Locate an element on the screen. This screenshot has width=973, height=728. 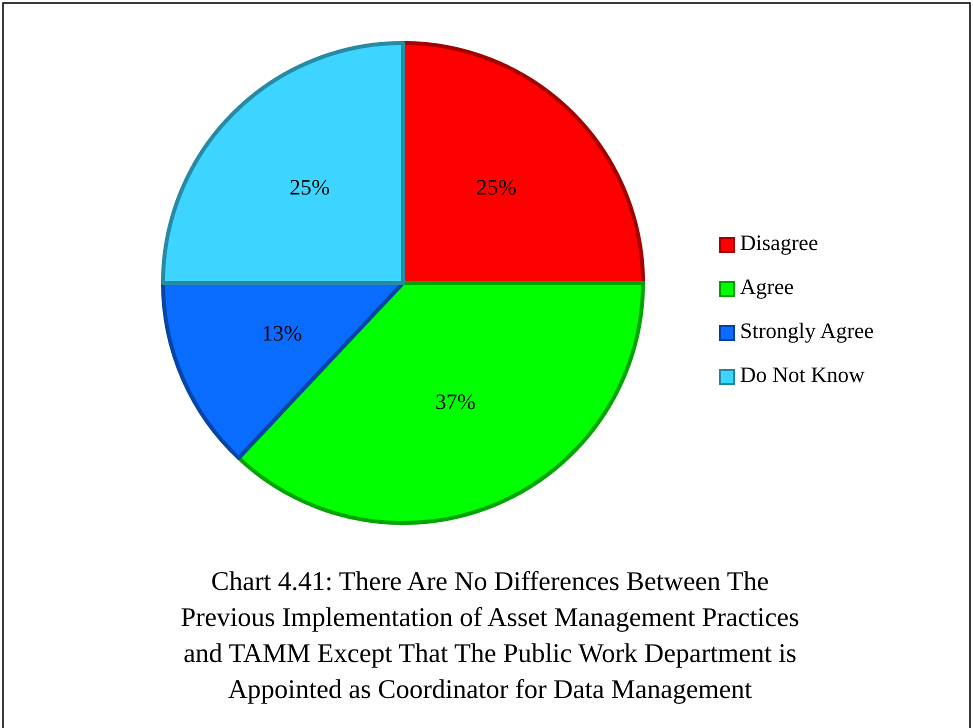
legend-label: Do Not Know is located at coordinates (802, 375).